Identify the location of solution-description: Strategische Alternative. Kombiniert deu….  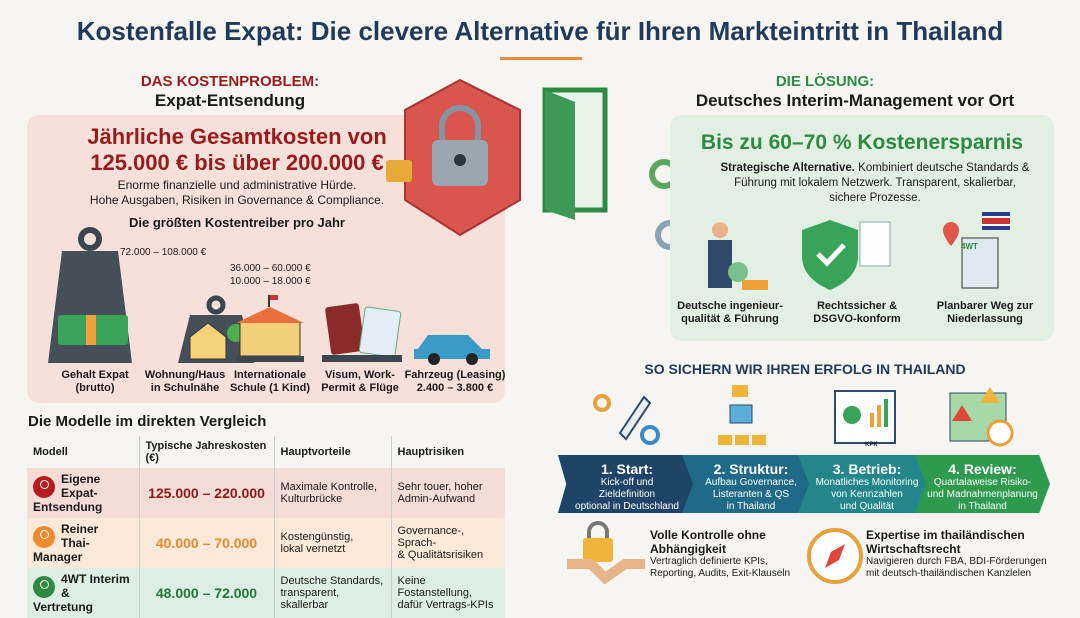
(875, 183).